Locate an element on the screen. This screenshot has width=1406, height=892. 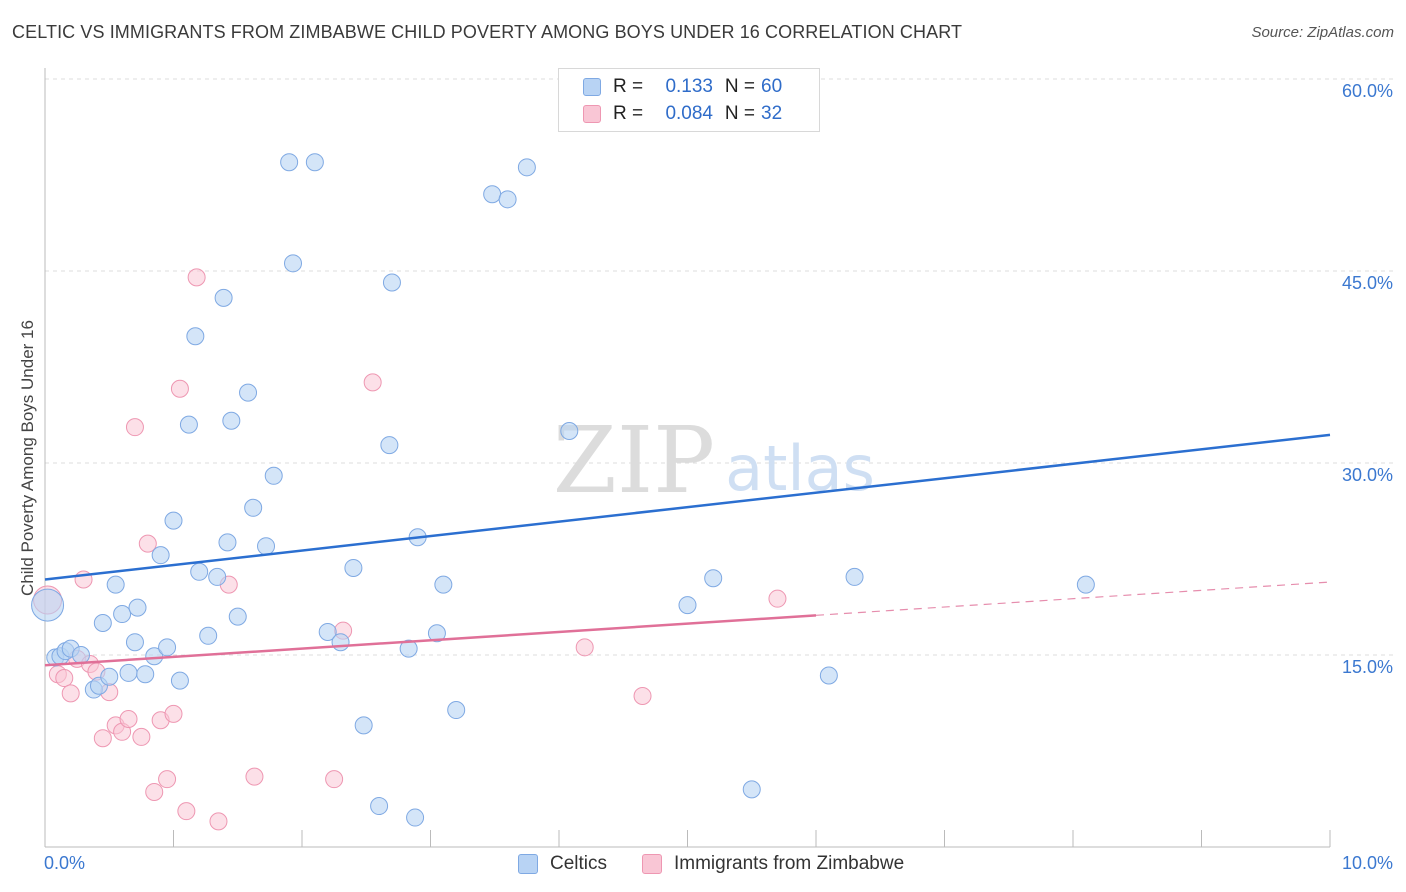
y-axis-label: Child Poverty Among Boys Under 16 is located at coordinates (27, 458).